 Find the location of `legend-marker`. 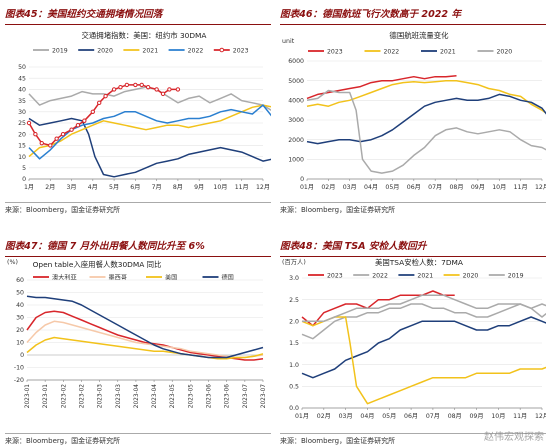

legend-marker is located at coordinates (222, 50).